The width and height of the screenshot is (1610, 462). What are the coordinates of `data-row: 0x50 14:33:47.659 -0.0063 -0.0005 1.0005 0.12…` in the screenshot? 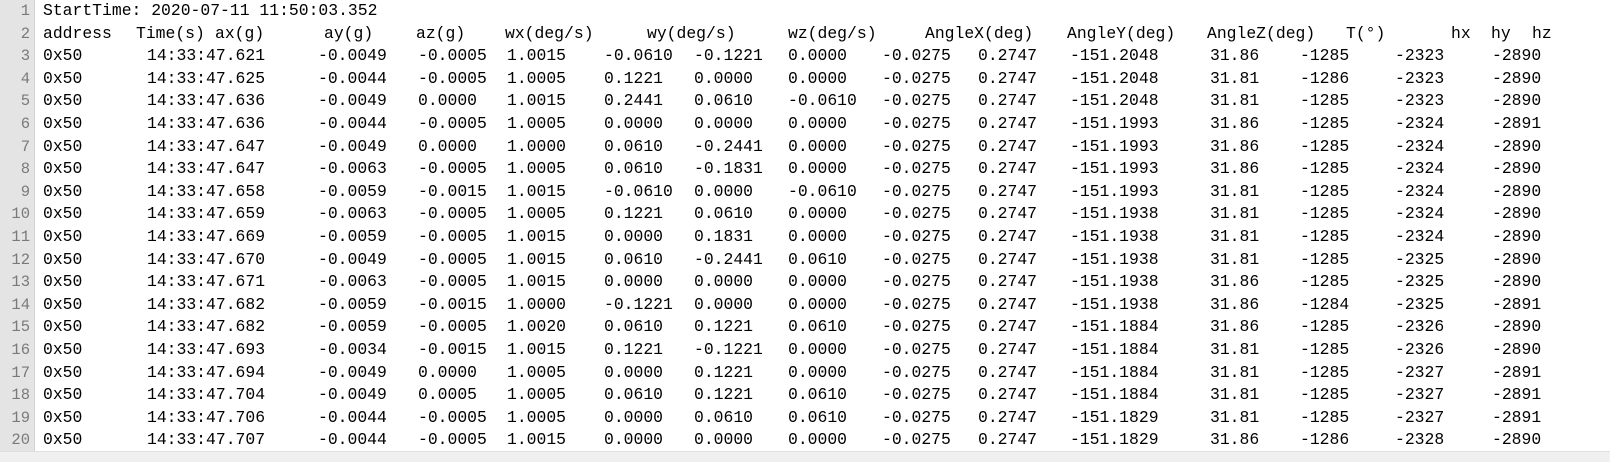 It's located at (822, 214).